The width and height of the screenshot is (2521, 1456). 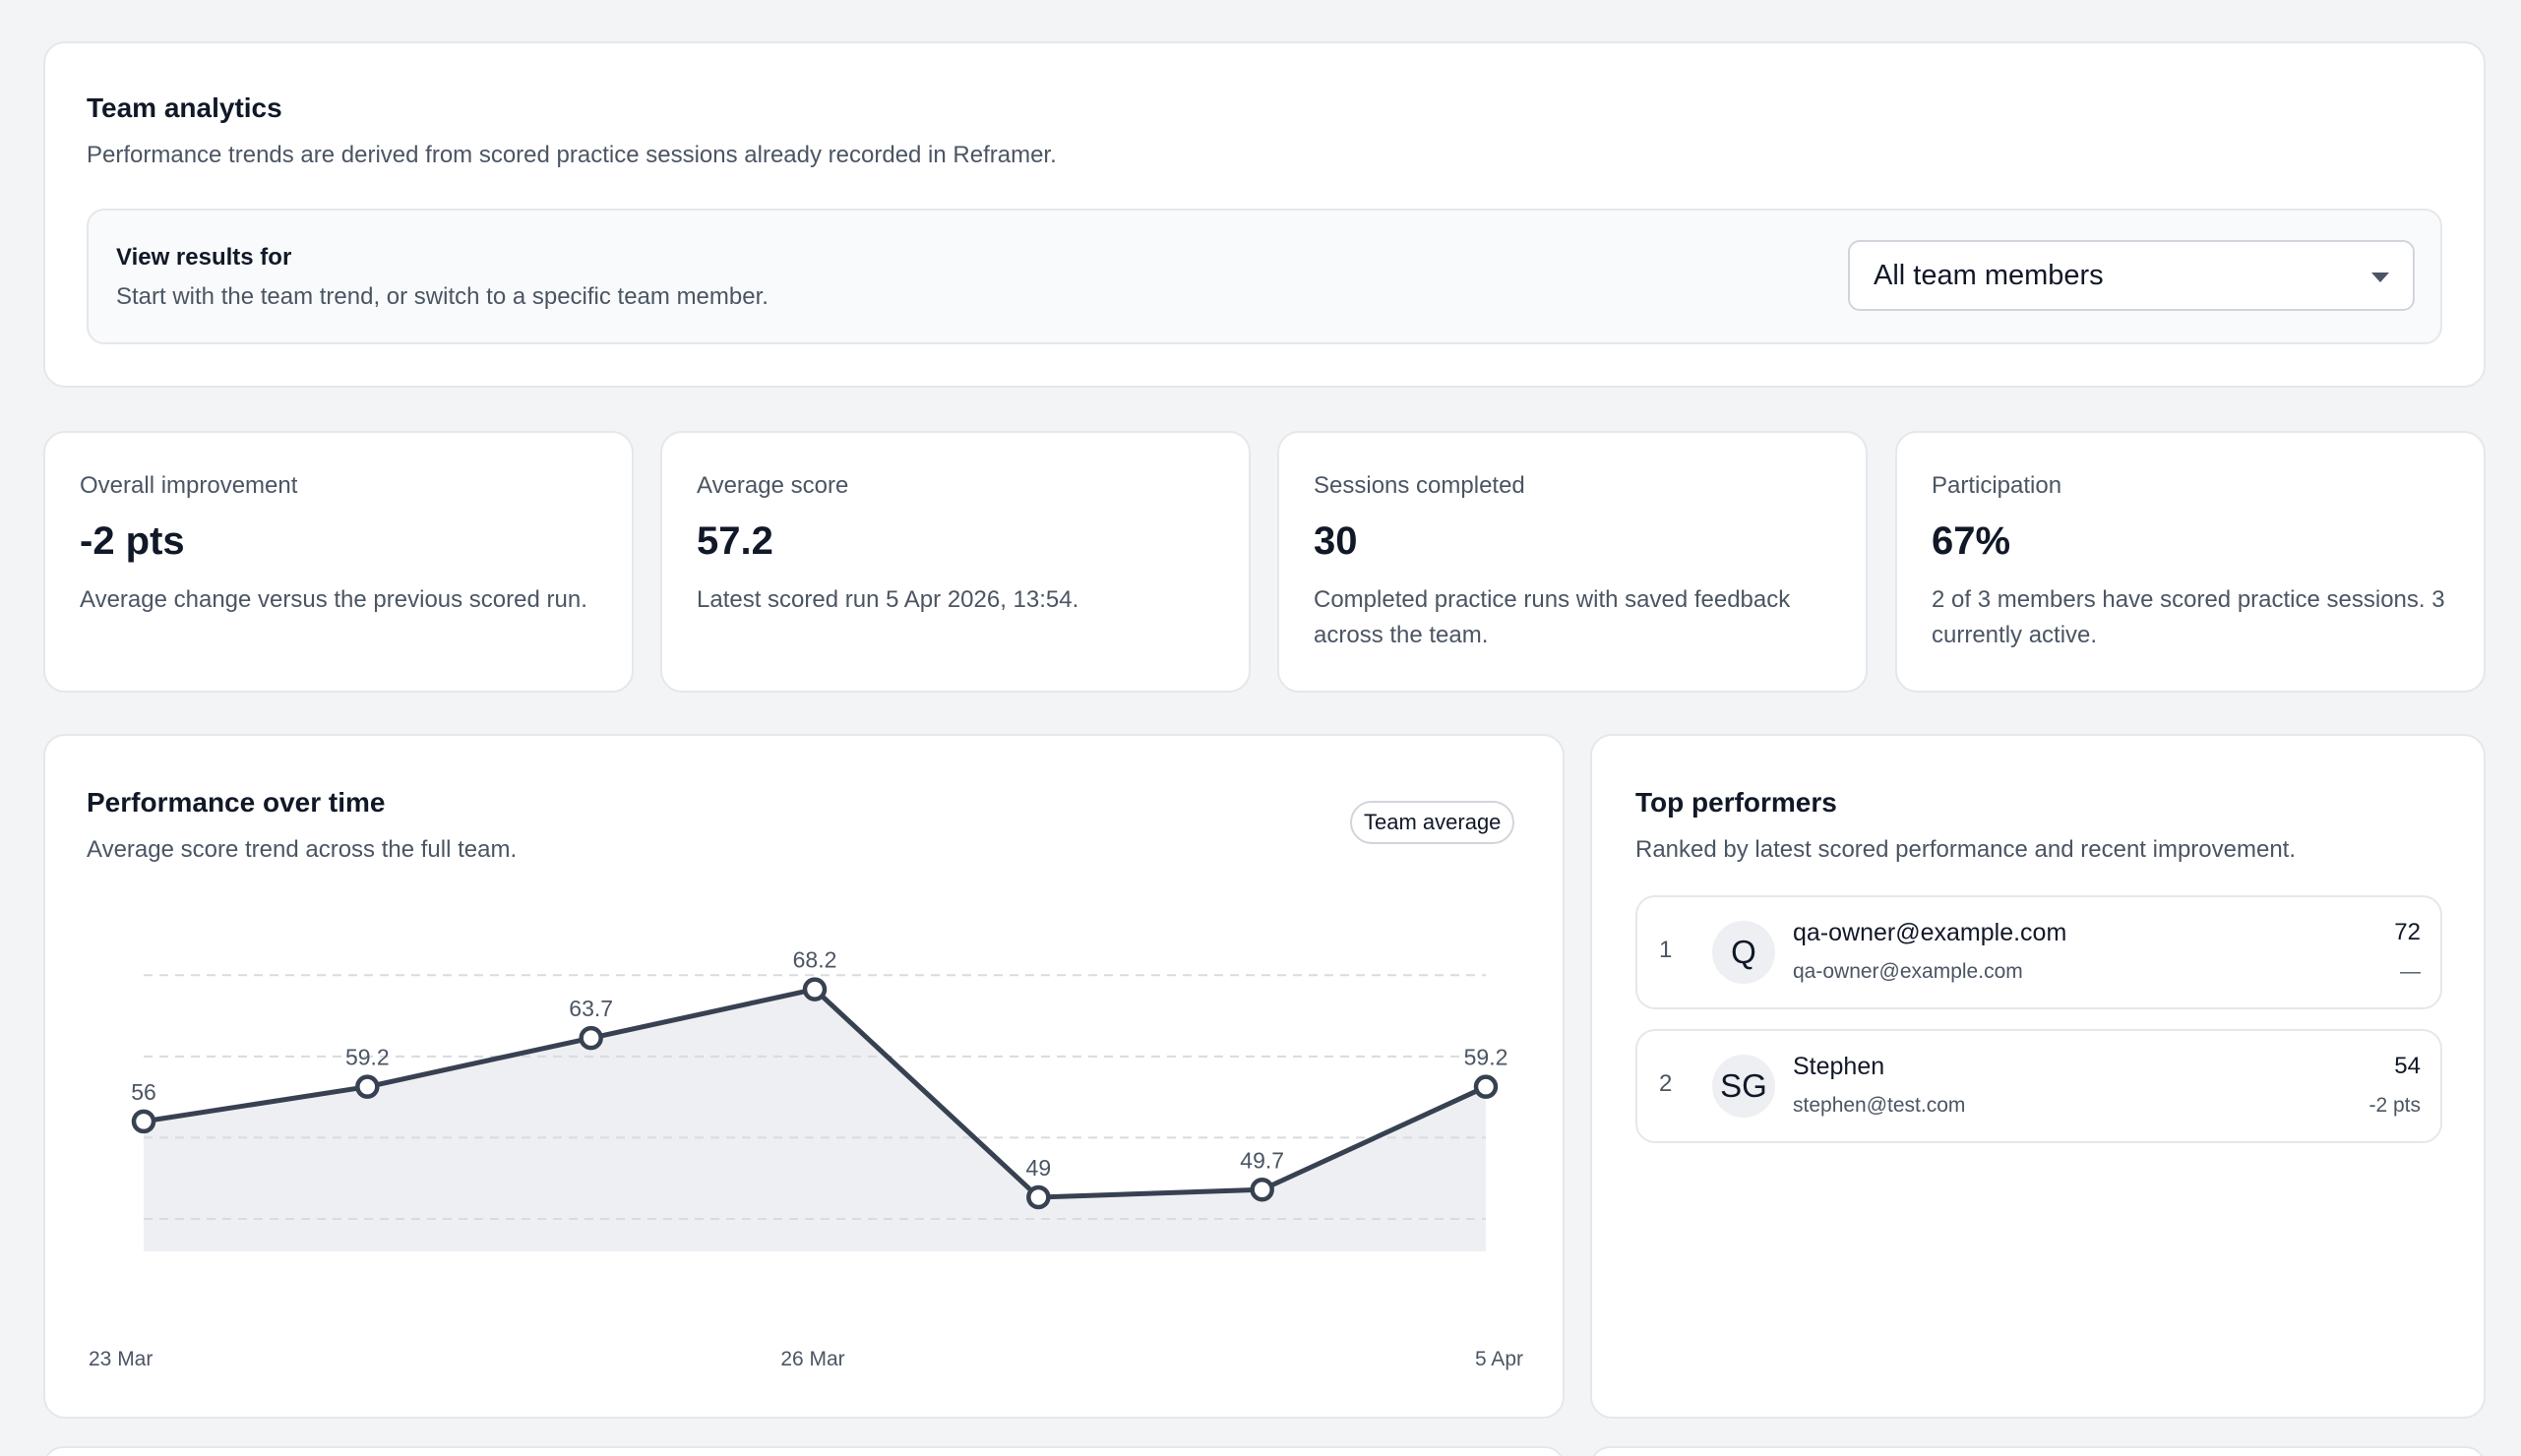 What do you see at coordinates (1736, 802) in the screenshot?
I see `top-performers-title: Top performers` at bounding box center [1736, 802].